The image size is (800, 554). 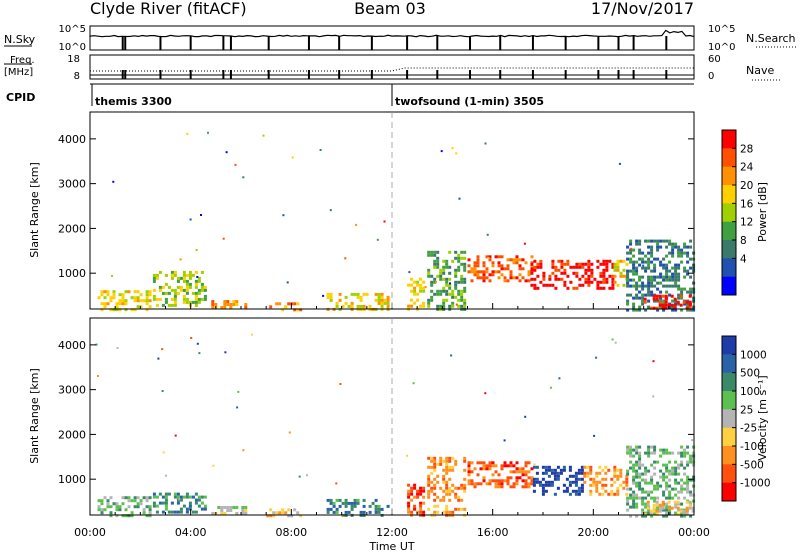 I want to click on x-axis-label: Time UT, so click(x=391, y=546).